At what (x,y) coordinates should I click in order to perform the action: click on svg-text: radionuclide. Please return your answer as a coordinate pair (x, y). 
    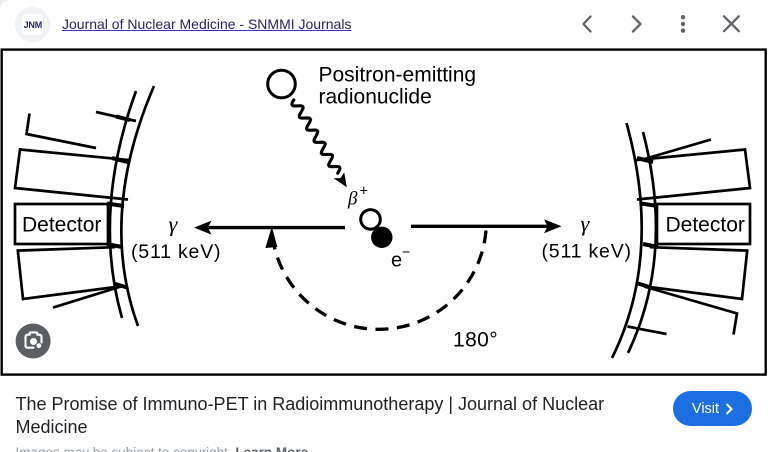
    Looking at the image, I should click on (375, 97).